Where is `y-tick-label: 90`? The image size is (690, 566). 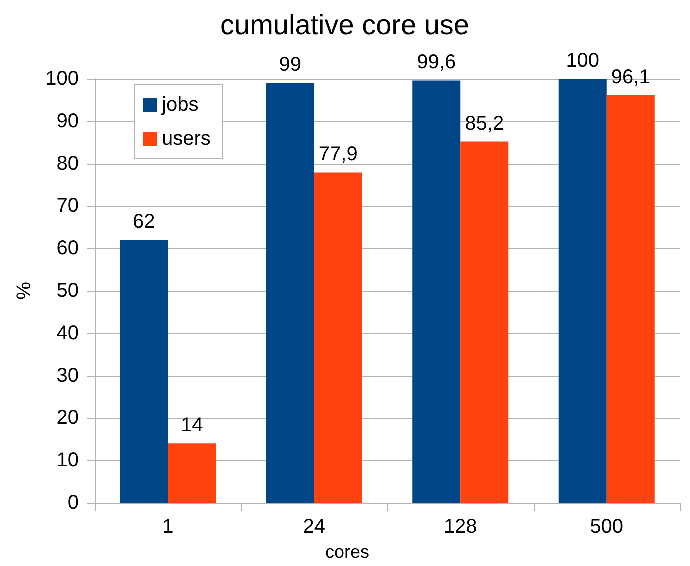 y-tick-label: 90 is located at coordinates (67, 121).